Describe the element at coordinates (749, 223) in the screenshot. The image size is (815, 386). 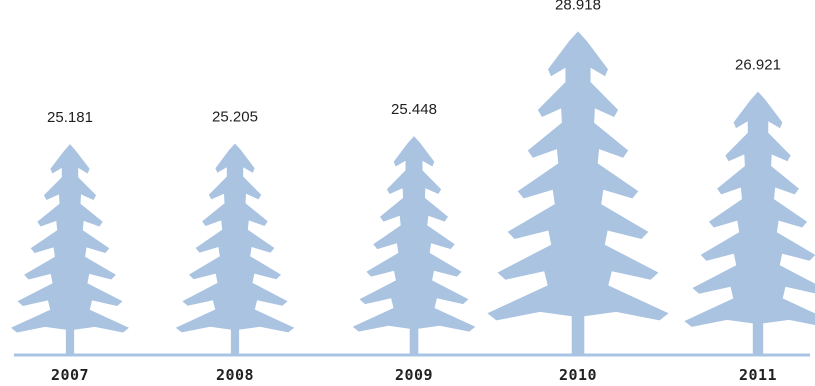
I see `tree-bar-2011` at that location.